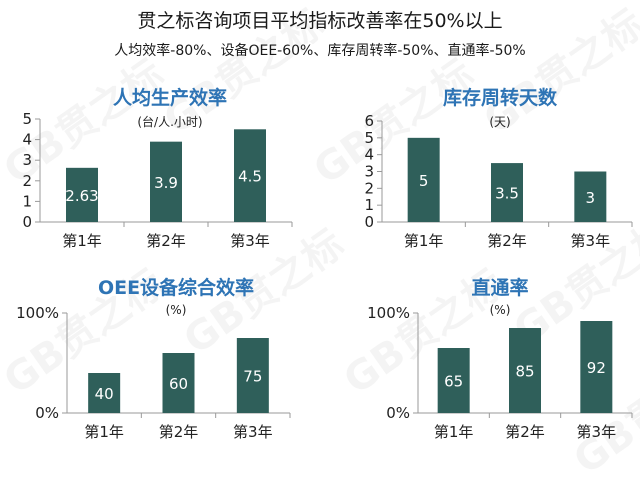 The height and width of the screenshot is (485, 640). I want to click on value-label: 3, so click(591, 198).